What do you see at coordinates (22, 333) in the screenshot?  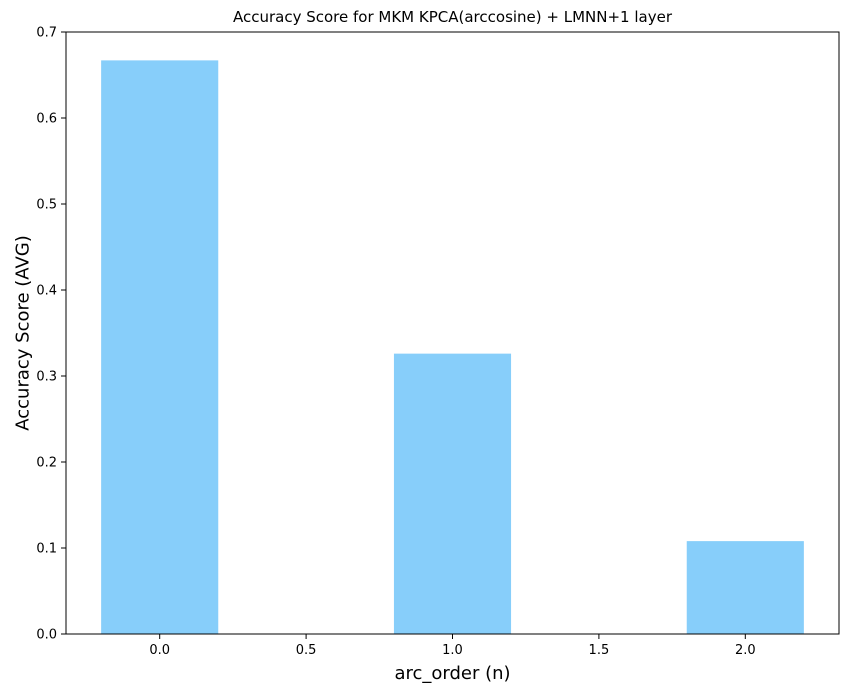 I see `y-axis-title: Accuracy Score (AVG)` at bounding box center [22, 333].